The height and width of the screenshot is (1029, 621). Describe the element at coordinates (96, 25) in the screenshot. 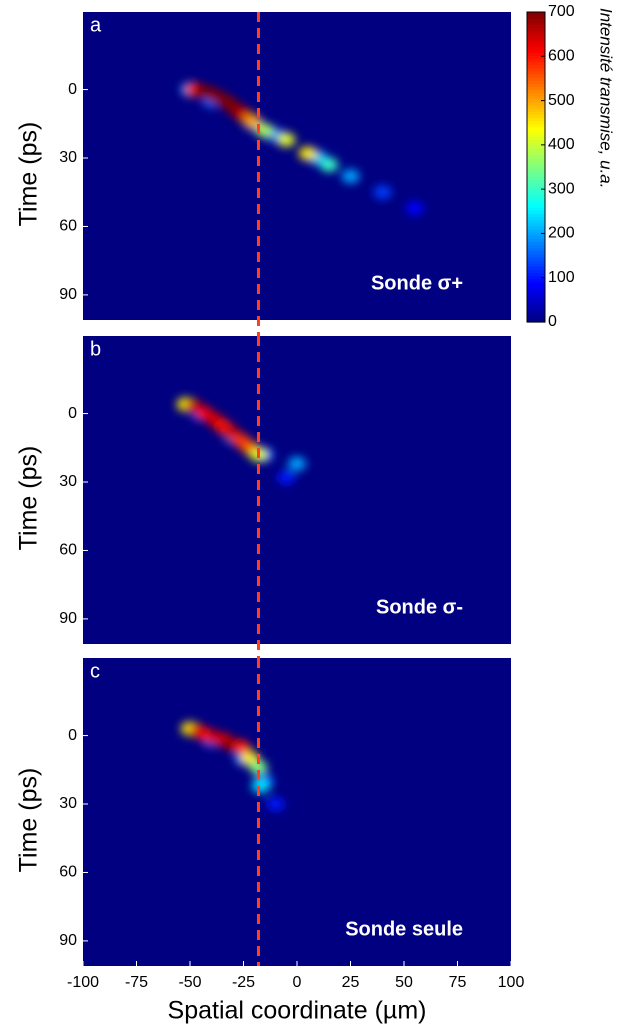

I see `panel-label: a` at that location.